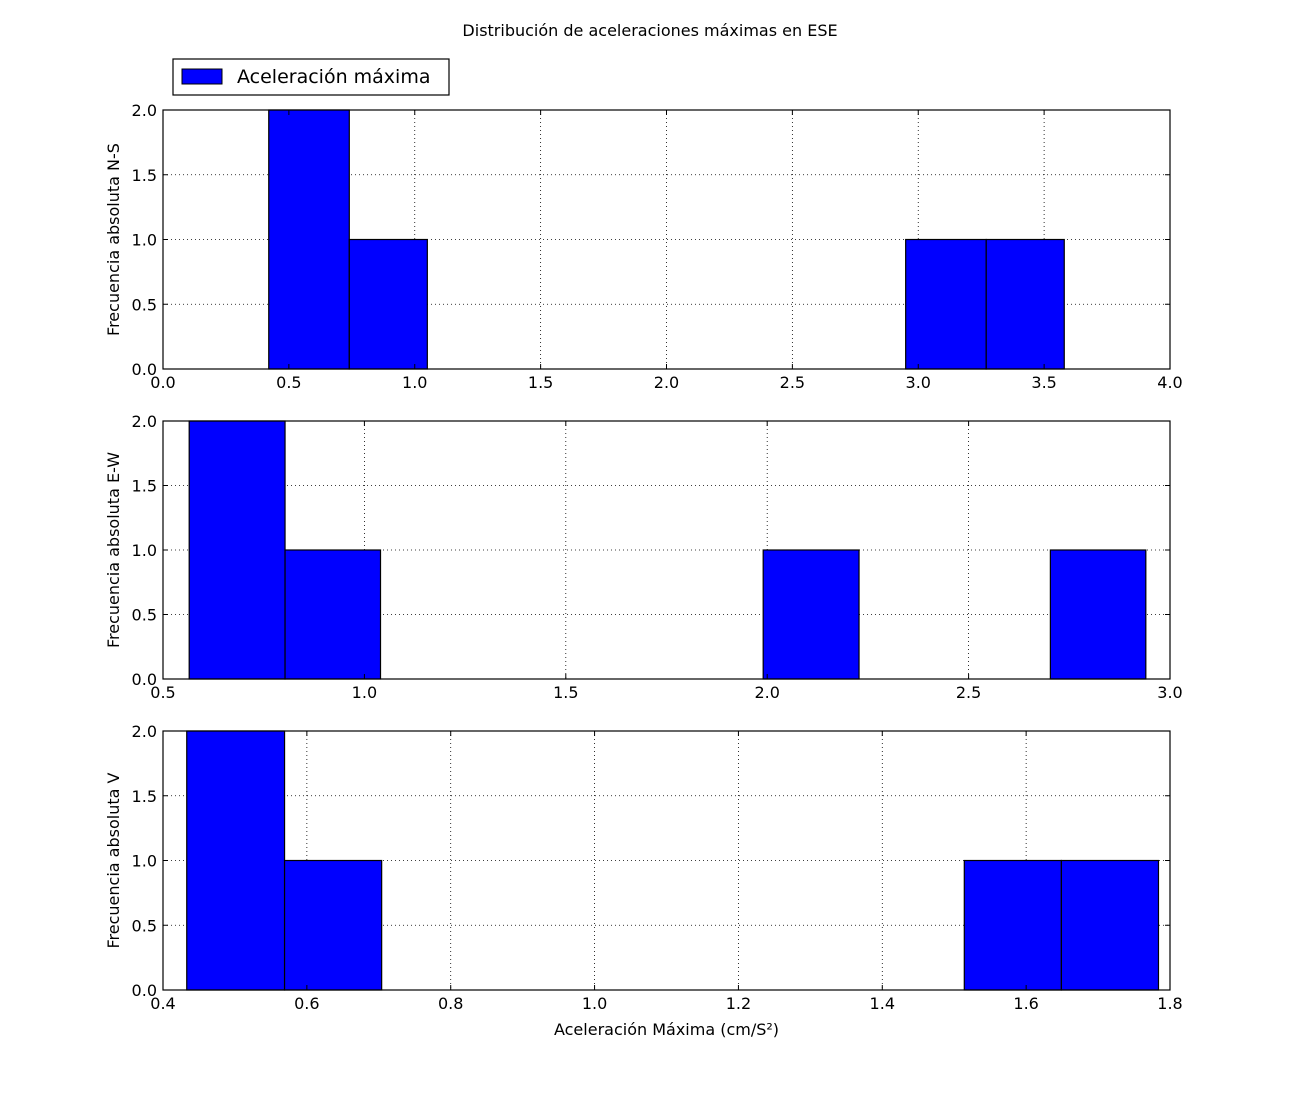  Describe the element at coordinates (113, 860) in the screenshot. I see `y-axis-label: Frecuencia absoluta V` at that location.